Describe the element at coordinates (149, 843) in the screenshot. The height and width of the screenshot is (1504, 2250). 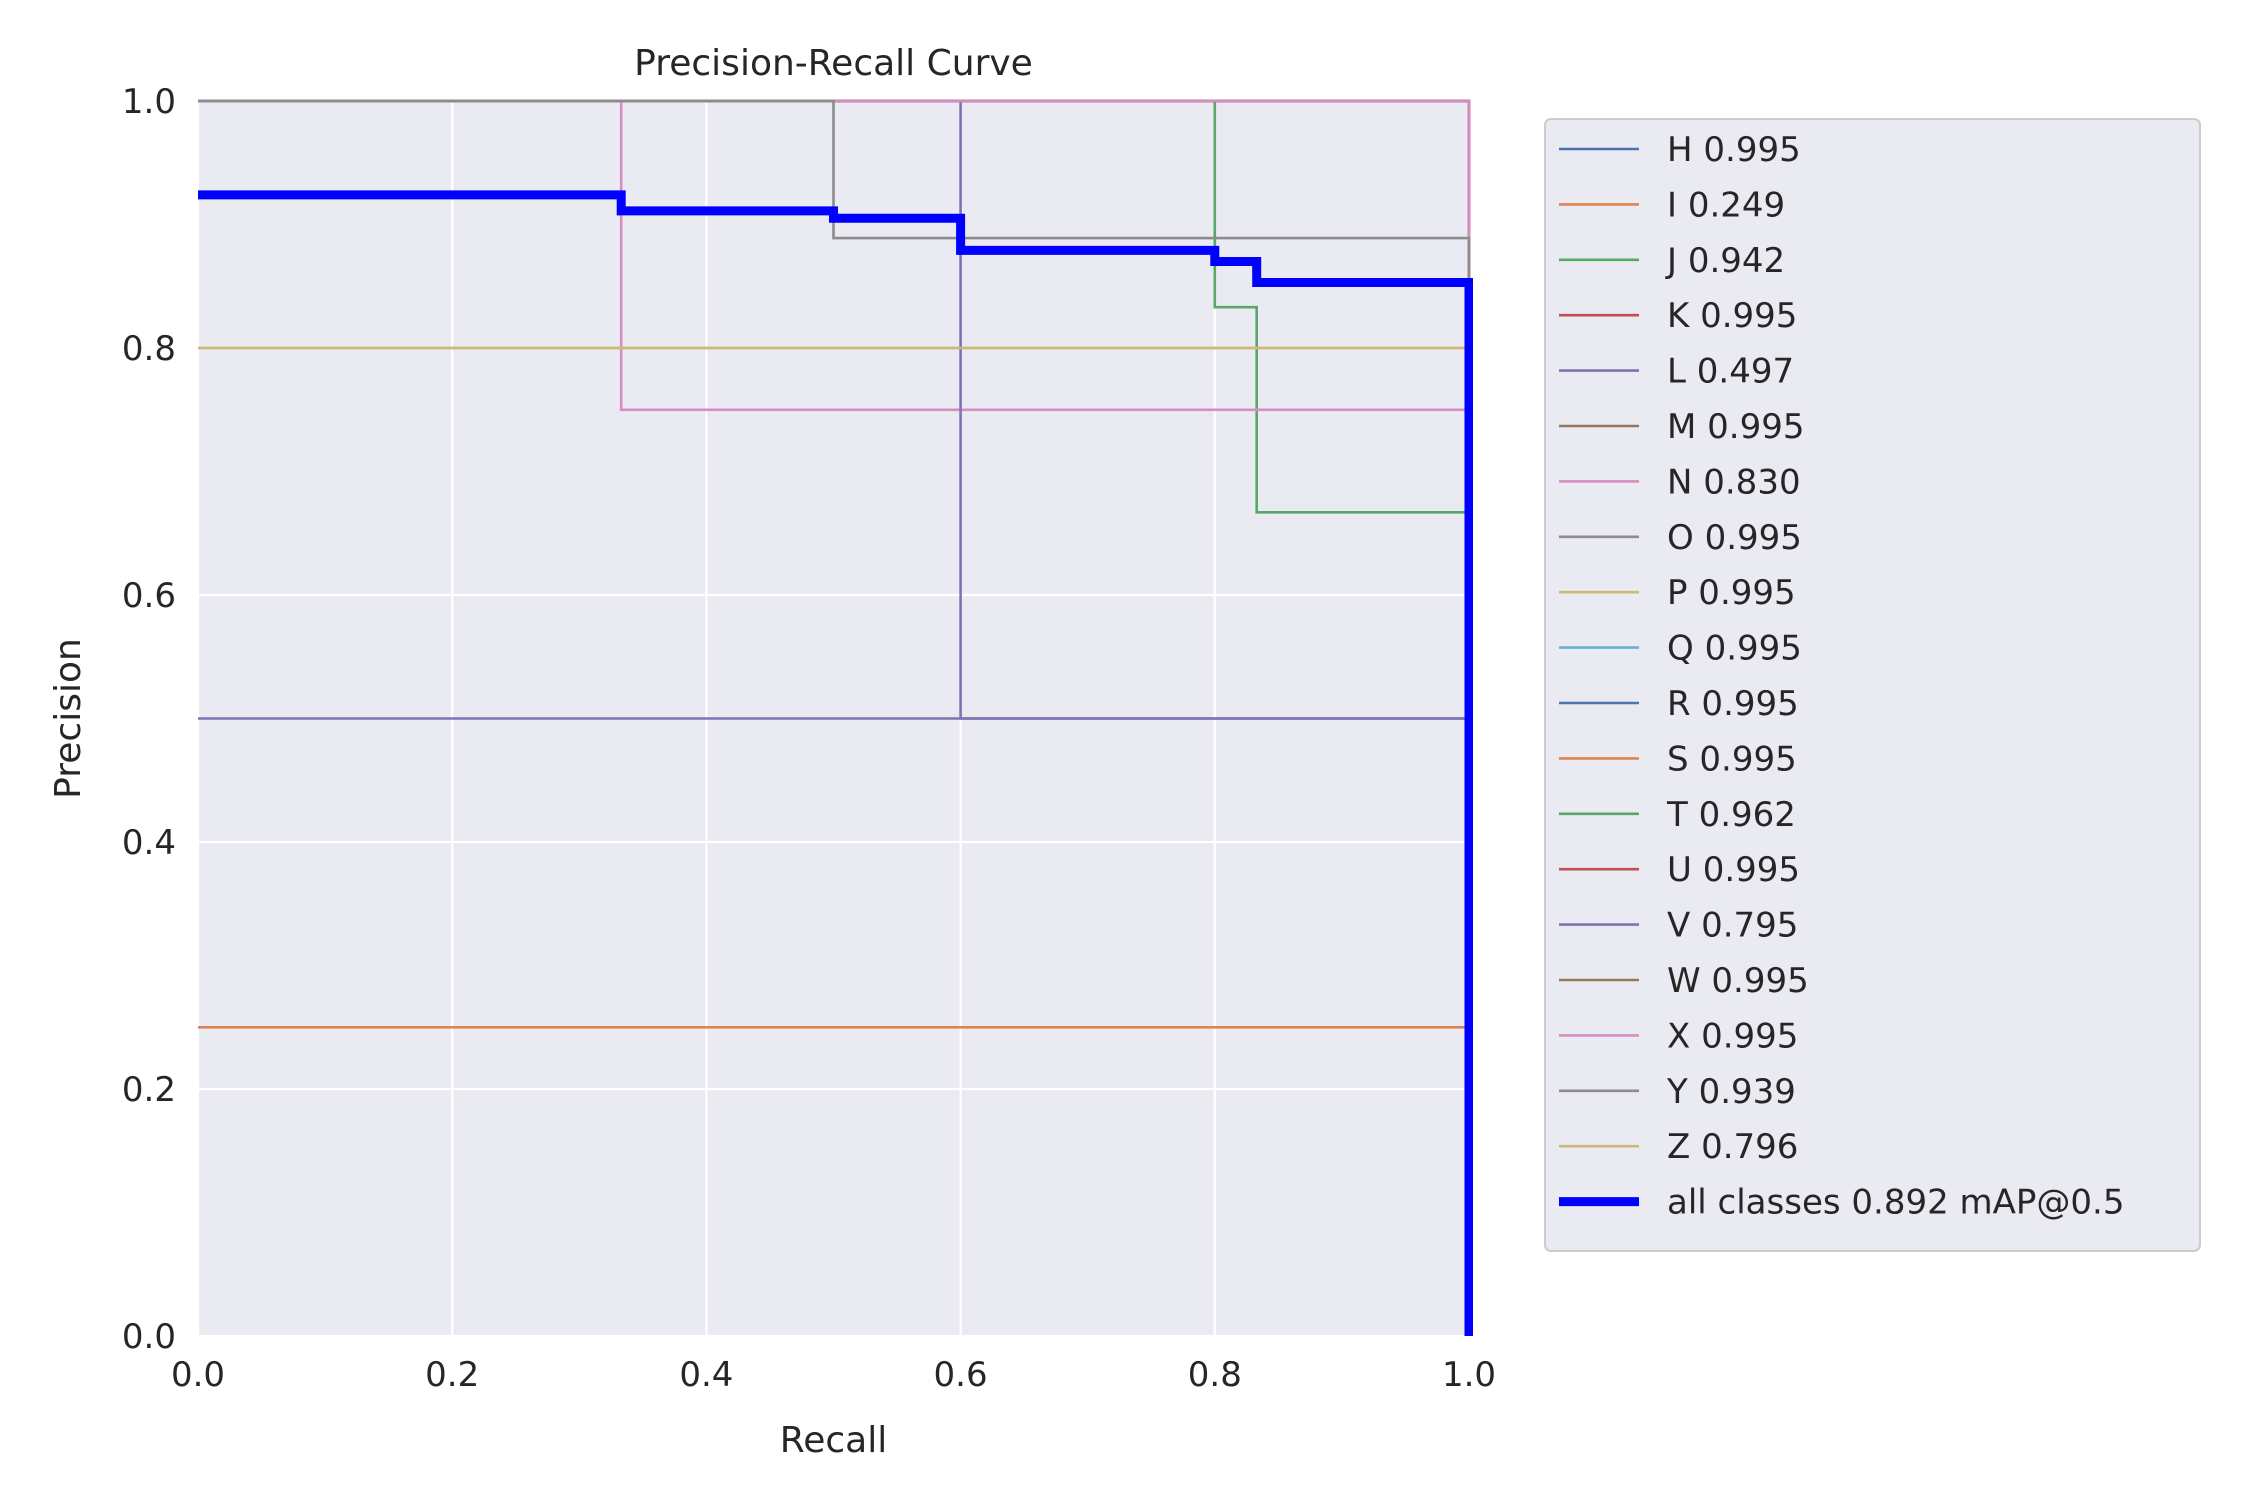
I see `y-tick-label: 0.4` at that location.